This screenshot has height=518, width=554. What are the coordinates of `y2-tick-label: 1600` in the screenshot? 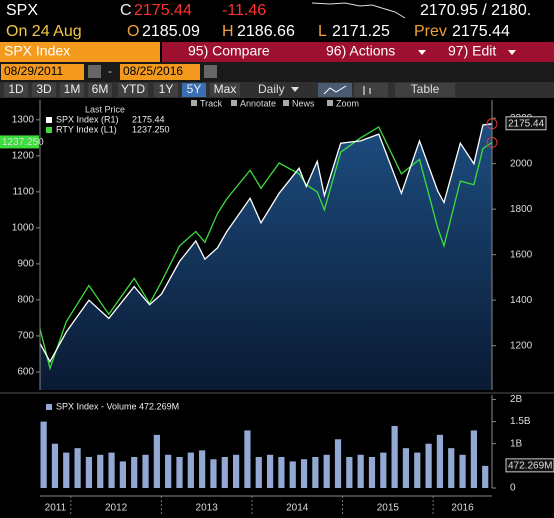 It's located at (521, 254).